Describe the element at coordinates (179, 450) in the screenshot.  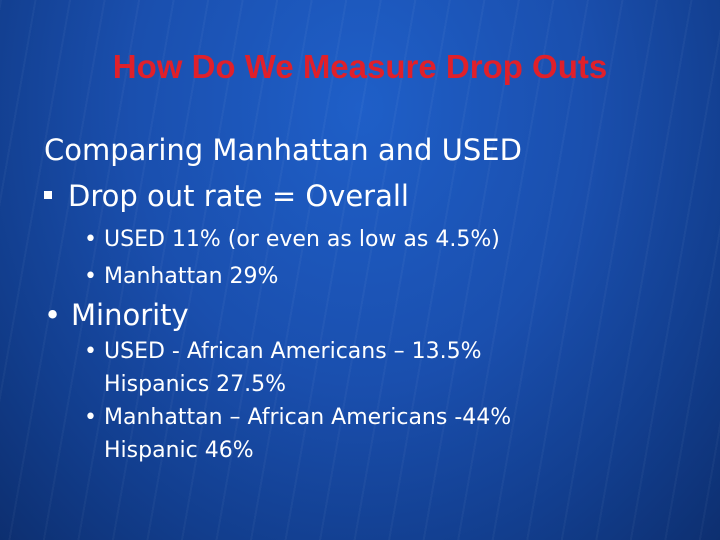
I see `bullet-continuation: Hispanic 46%` at that location.